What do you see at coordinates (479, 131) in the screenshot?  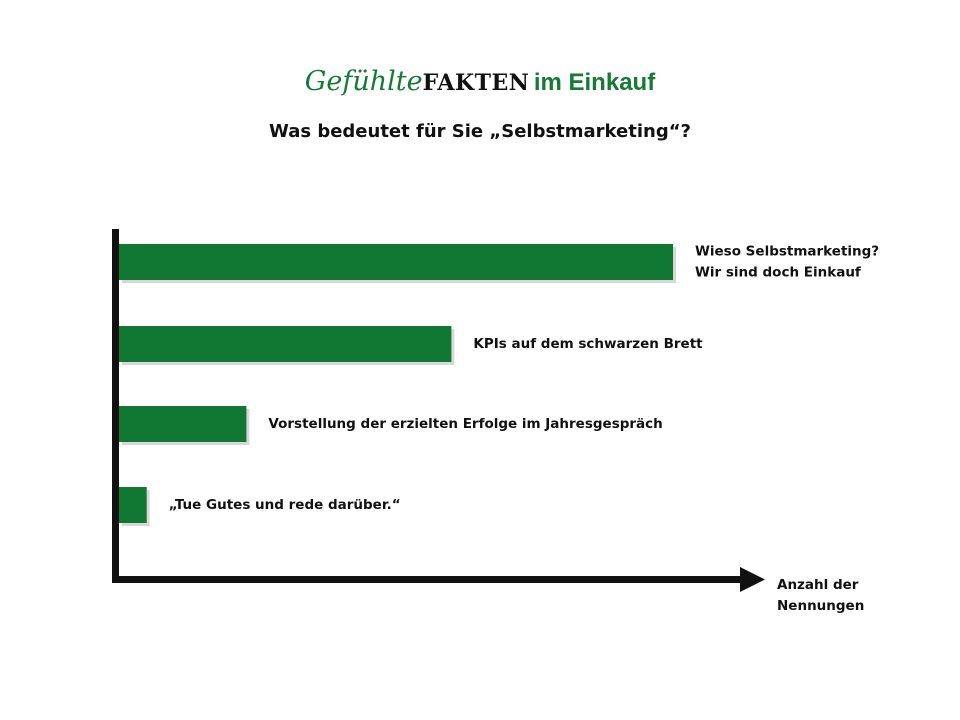 I see `chart-subtitle: Was bedeutet für Sie „Selbstmarketing“?` at bounding box center [479, 131].